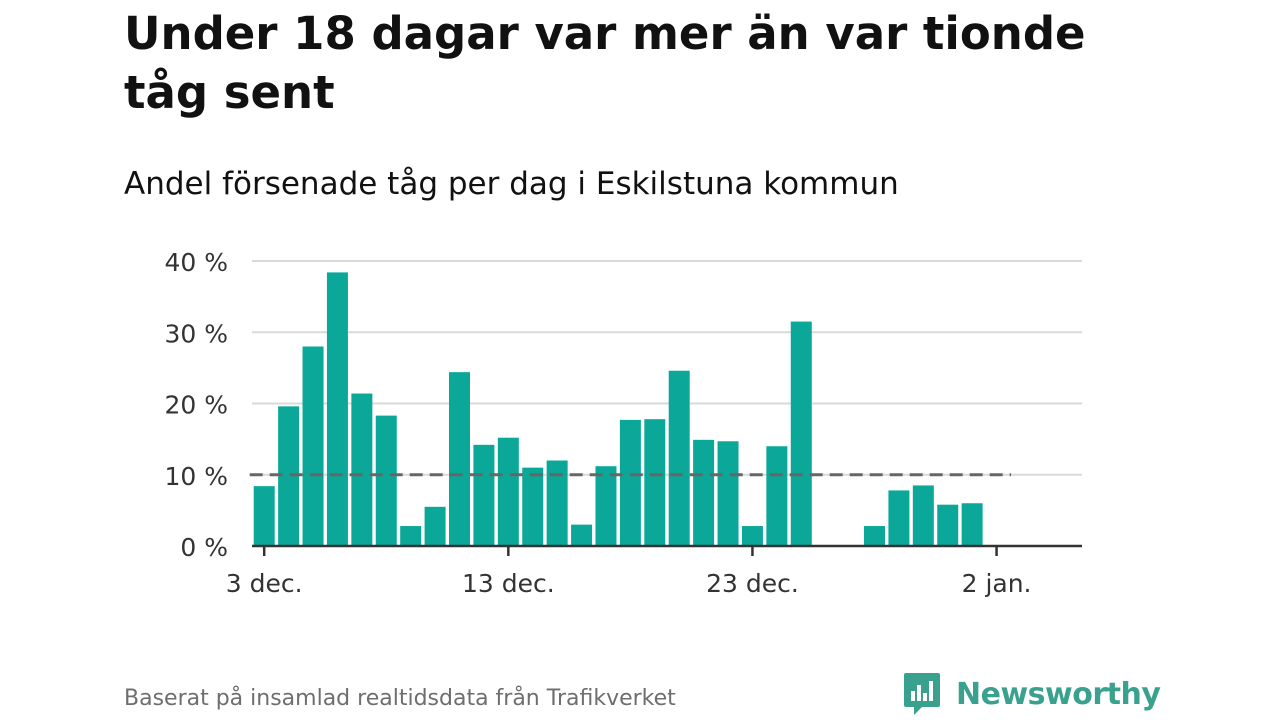  What do you see at coordinates (752, 583) in the screenshot?
I see `x-tick-label: 23 dec.` at bounding box center [752, 583].